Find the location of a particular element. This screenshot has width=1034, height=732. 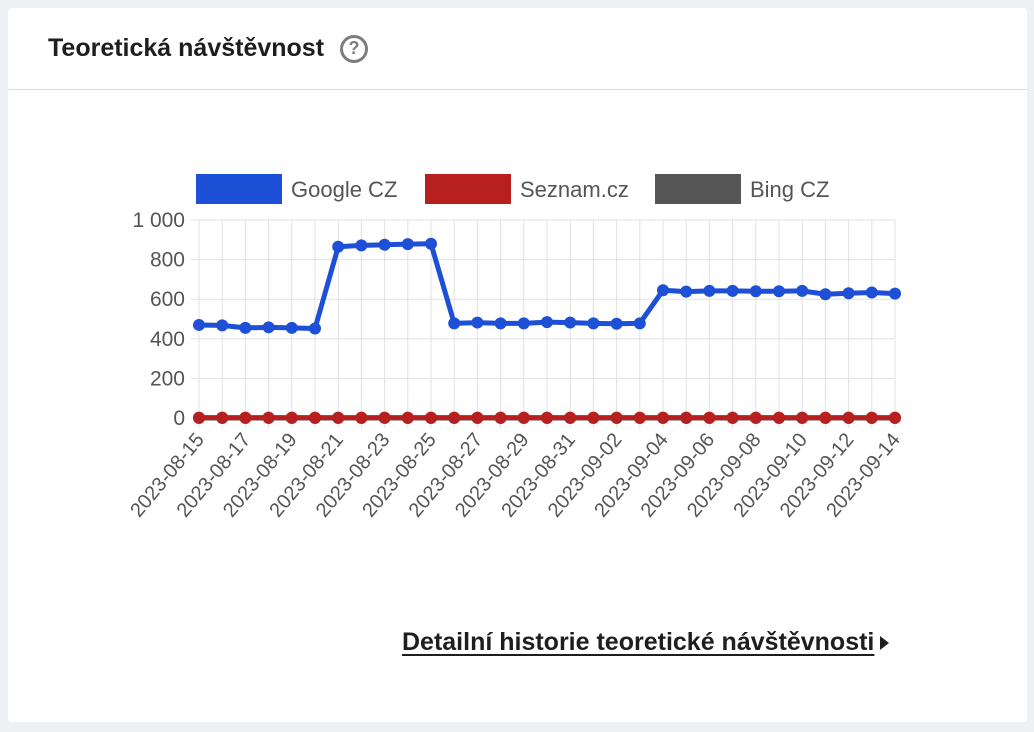

y-axis-ticks: 1 000 800 600 400 200 0 is located at coordinates (158, 319).